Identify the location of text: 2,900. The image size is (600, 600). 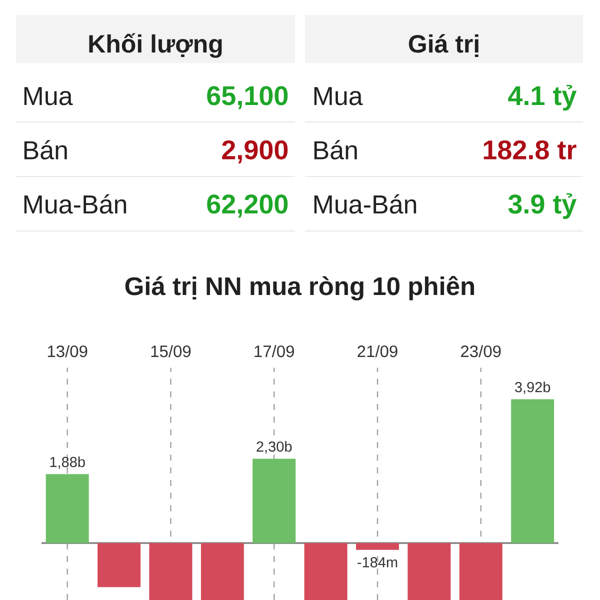
(255, 152).